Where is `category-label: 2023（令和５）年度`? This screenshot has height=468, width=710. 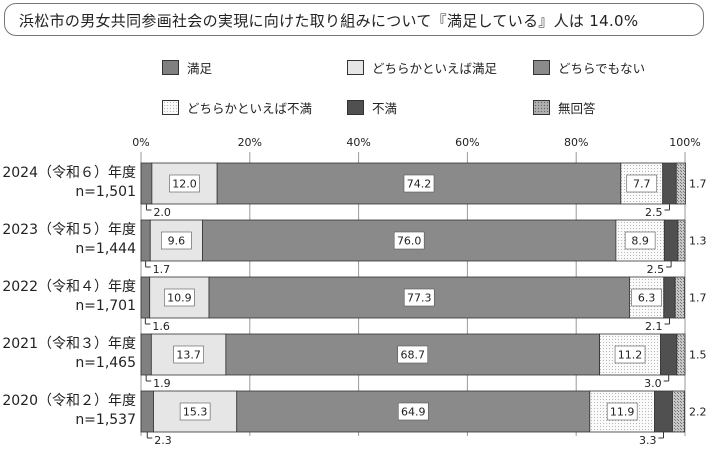 category-label: 2023（令和５）年度 is located at coordinates (69, 230).